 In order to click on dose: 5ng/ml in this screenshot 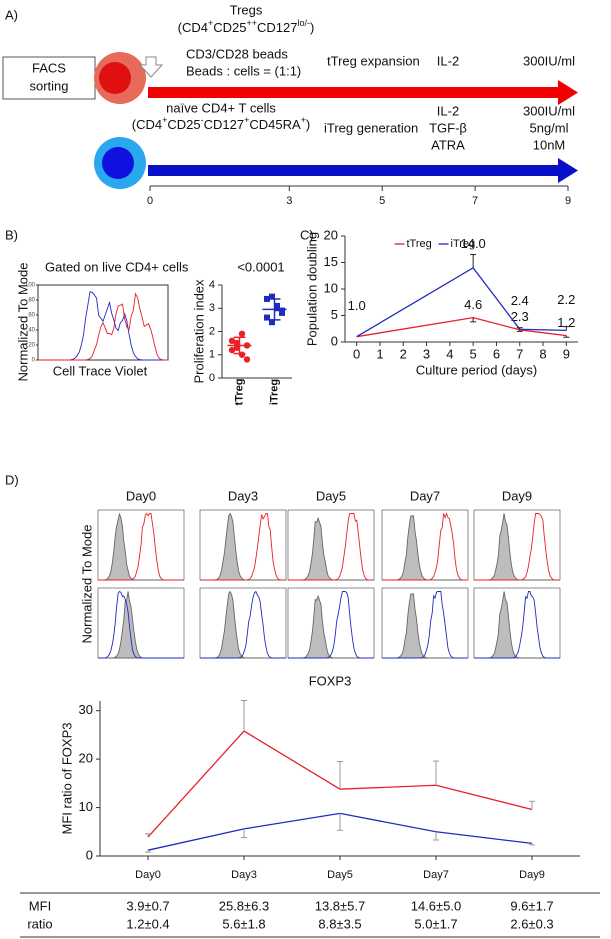, I will do `click(548, 127)`.